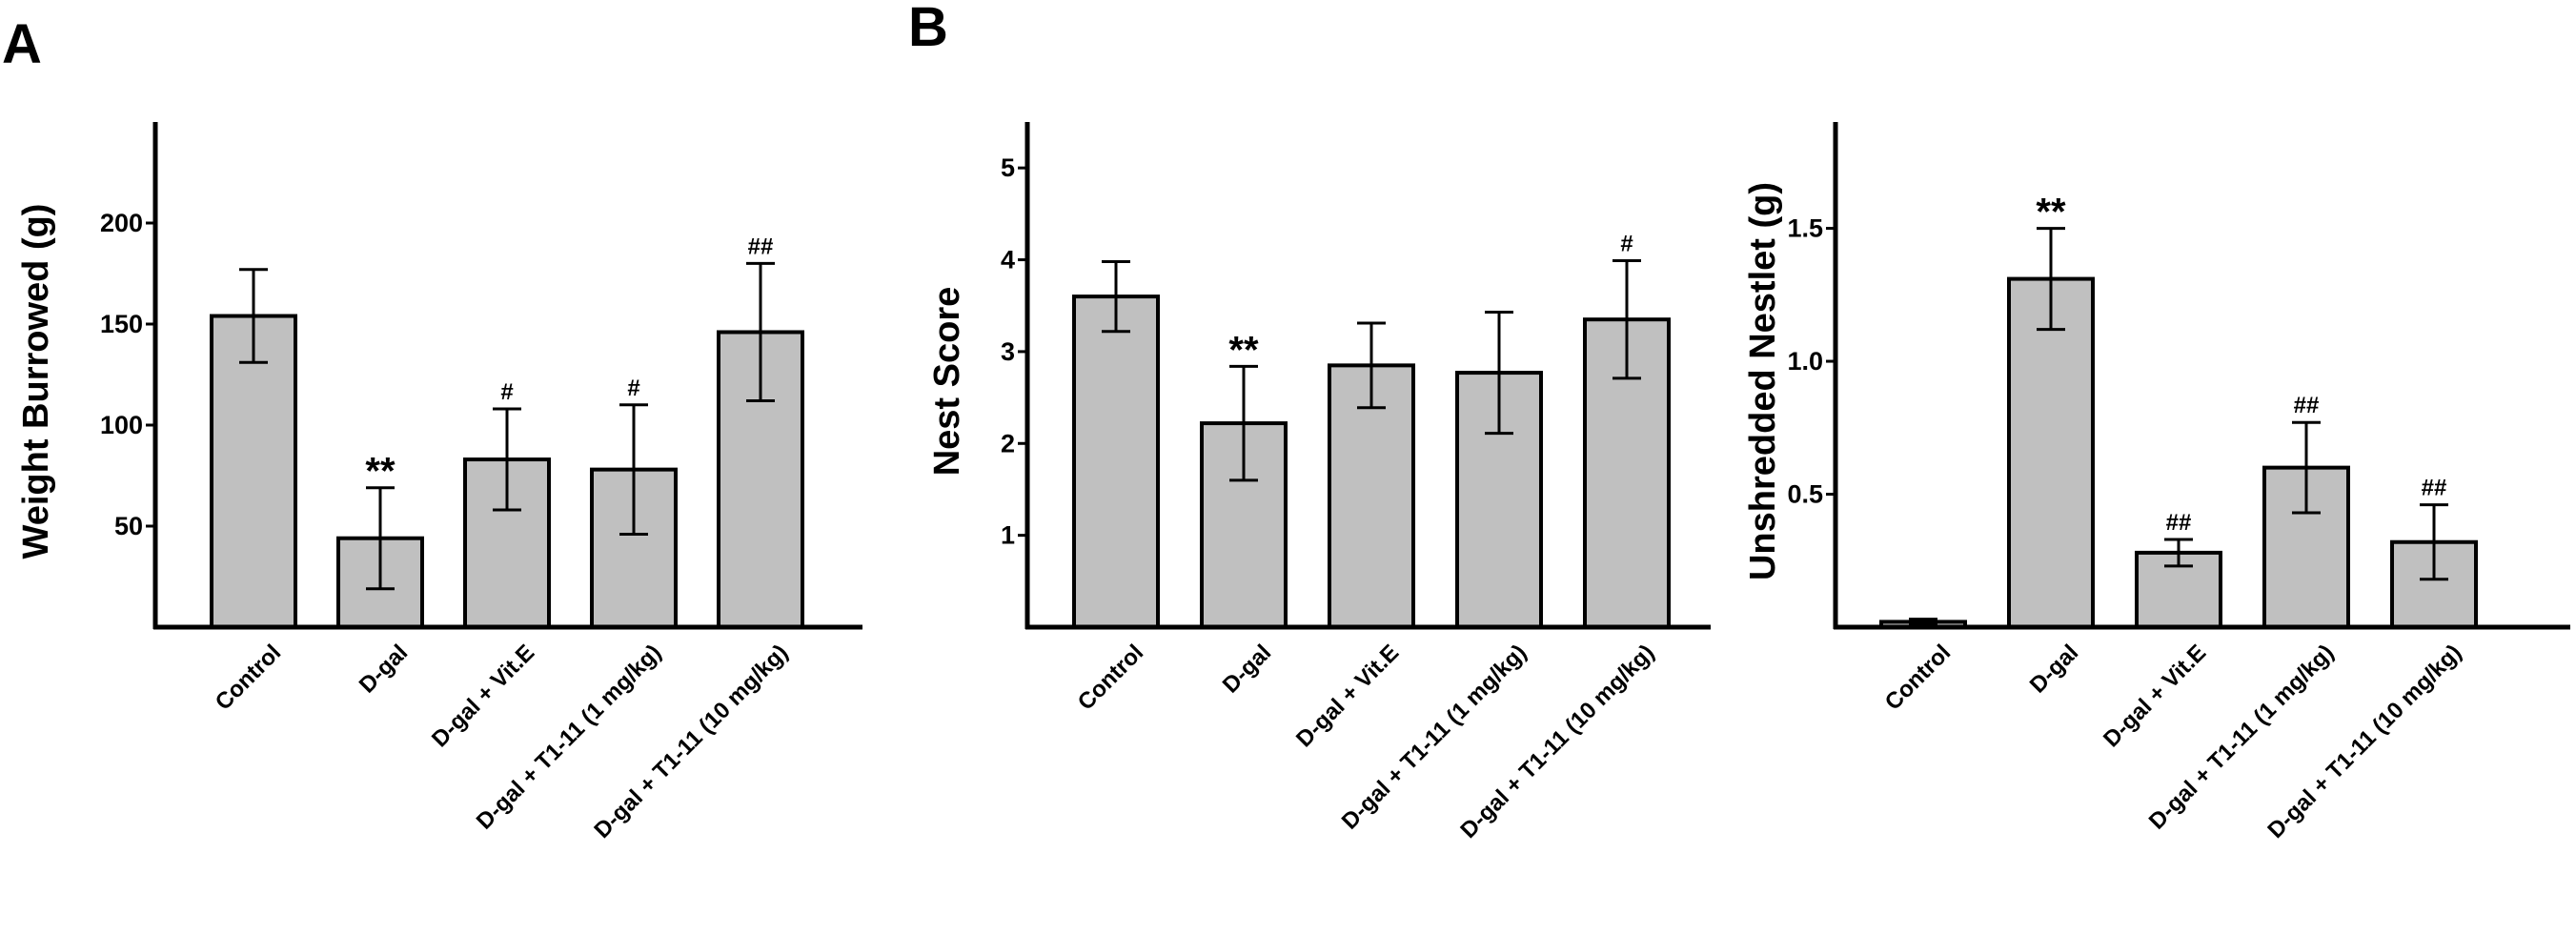 This screenshot has height=935, width=2576. I want to click on chart-1-y-tick-label-1: 50, so click(128, 526).